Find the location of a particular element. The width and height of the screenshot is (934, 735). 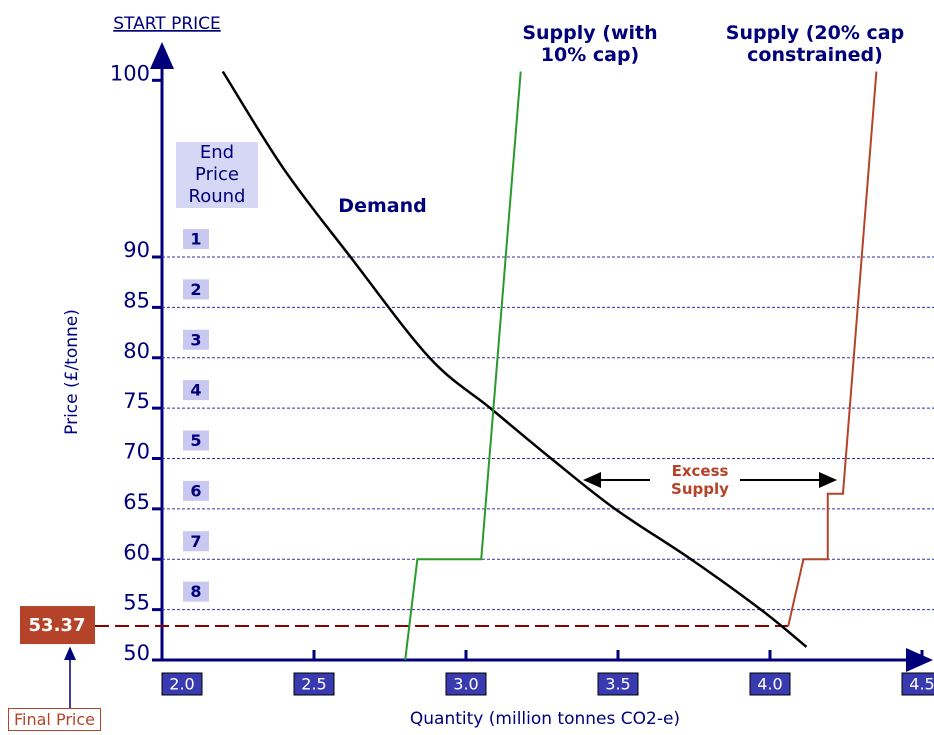

round-header: End Price Round is located at coordinates (217, 175).